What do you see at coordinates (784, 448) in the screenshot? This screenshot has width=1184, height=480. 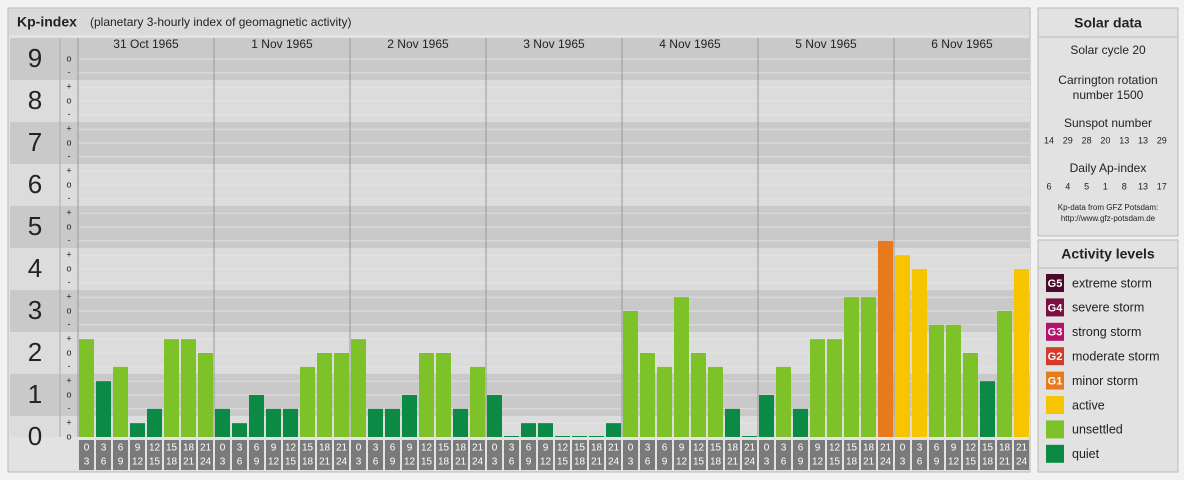 I see `interval-start: 3` at bounding box center [784, 448].